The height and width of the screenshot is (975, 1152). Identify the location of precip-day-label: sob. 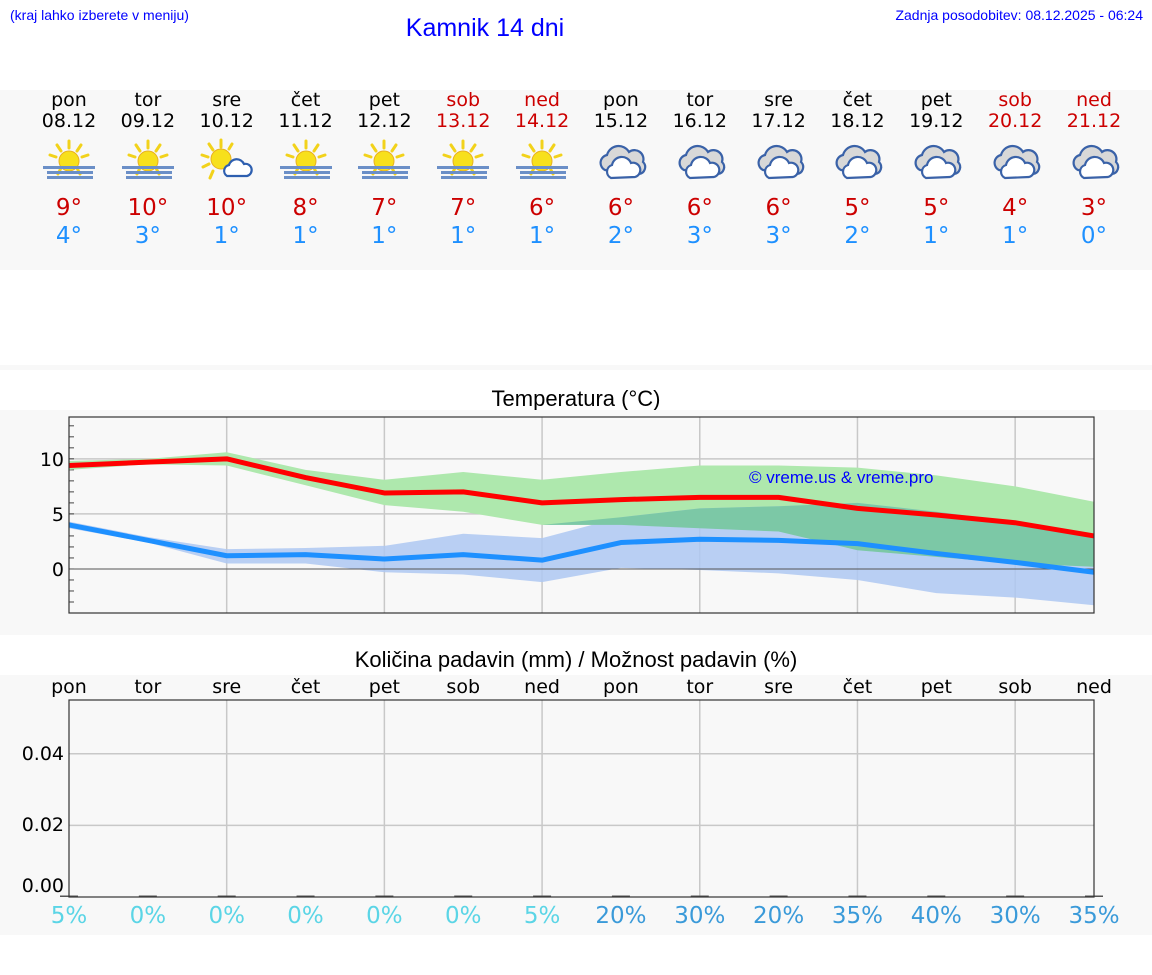
(463, 687).